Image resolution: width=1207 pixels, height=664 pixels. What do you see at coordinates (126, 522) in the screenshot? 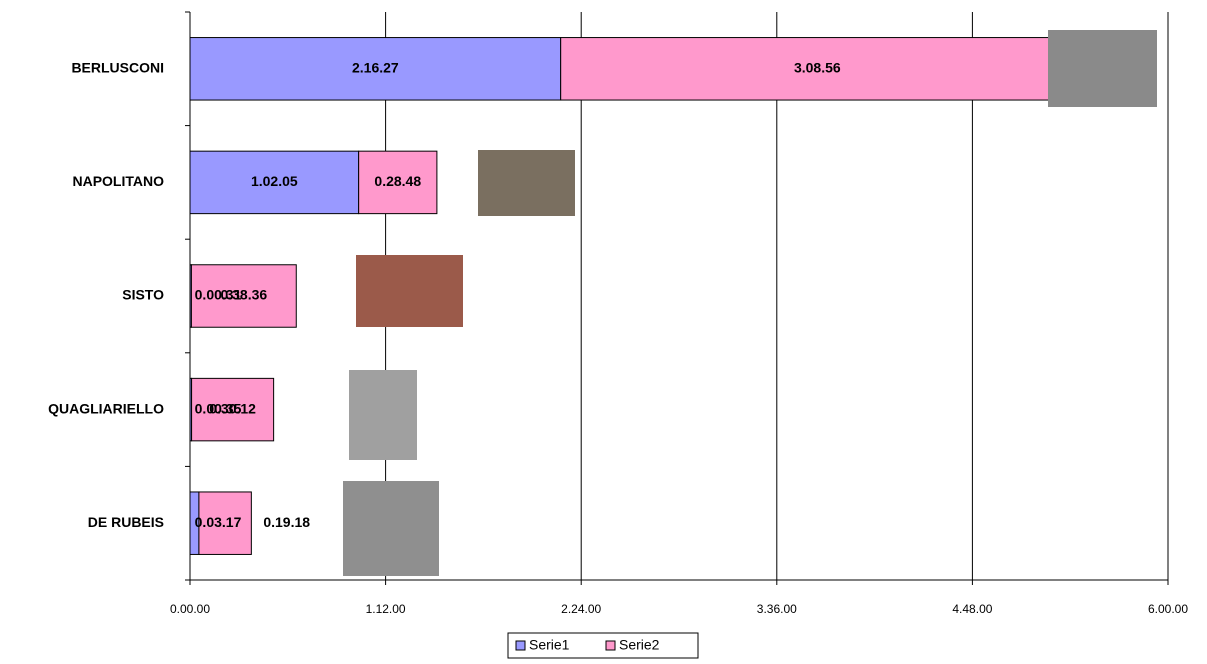
I see `y-tick-label: DE RUBEIS` at bounding box center [126, 522].